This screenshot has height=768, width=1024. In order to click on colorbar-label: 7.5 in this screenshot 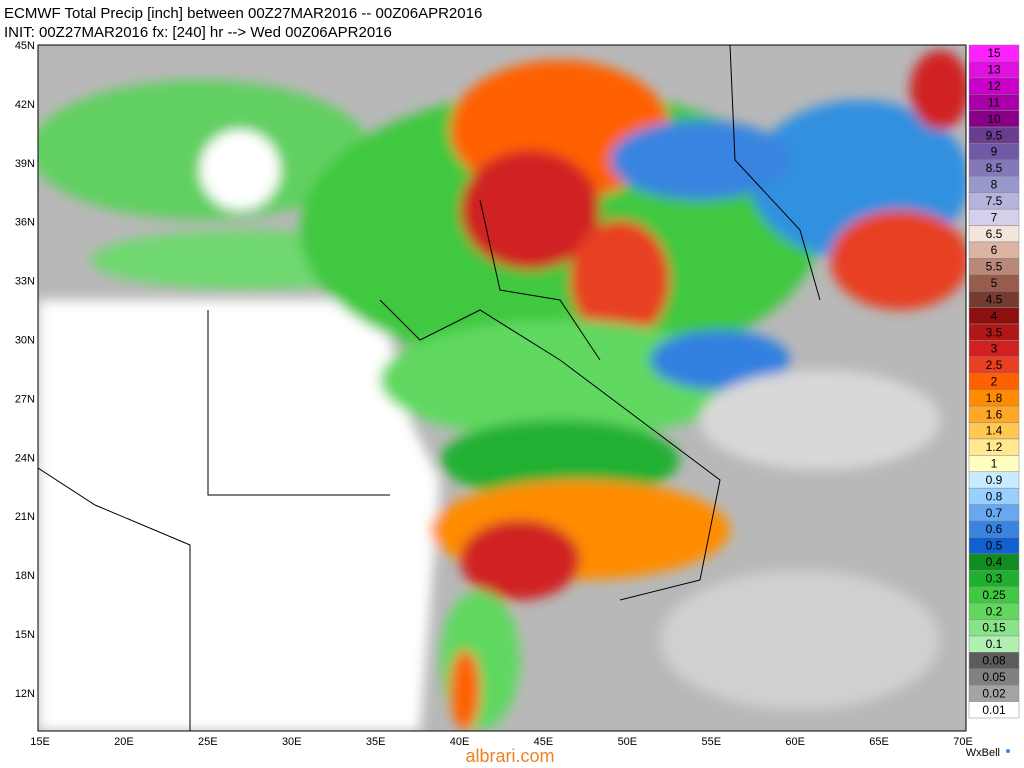, I will do `click(994, 201)`.